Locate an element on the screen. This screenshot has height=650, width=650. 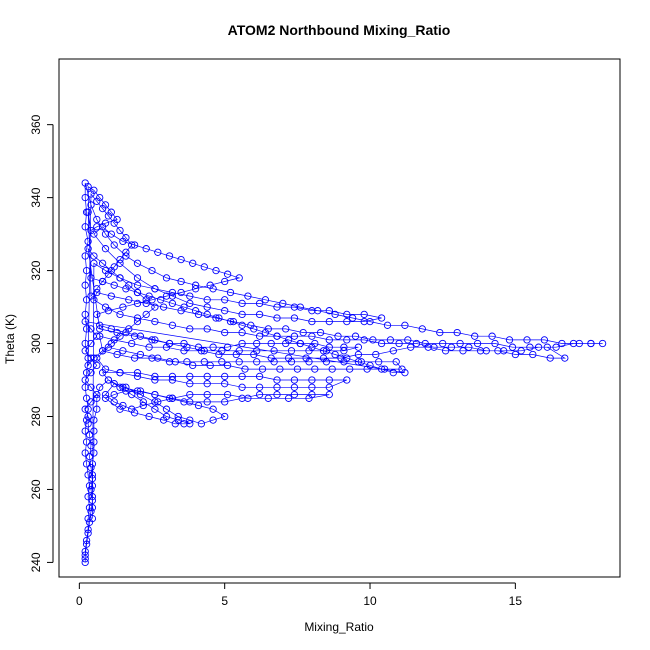
y-tick-label: 360 is located at coordinates (36, 124).